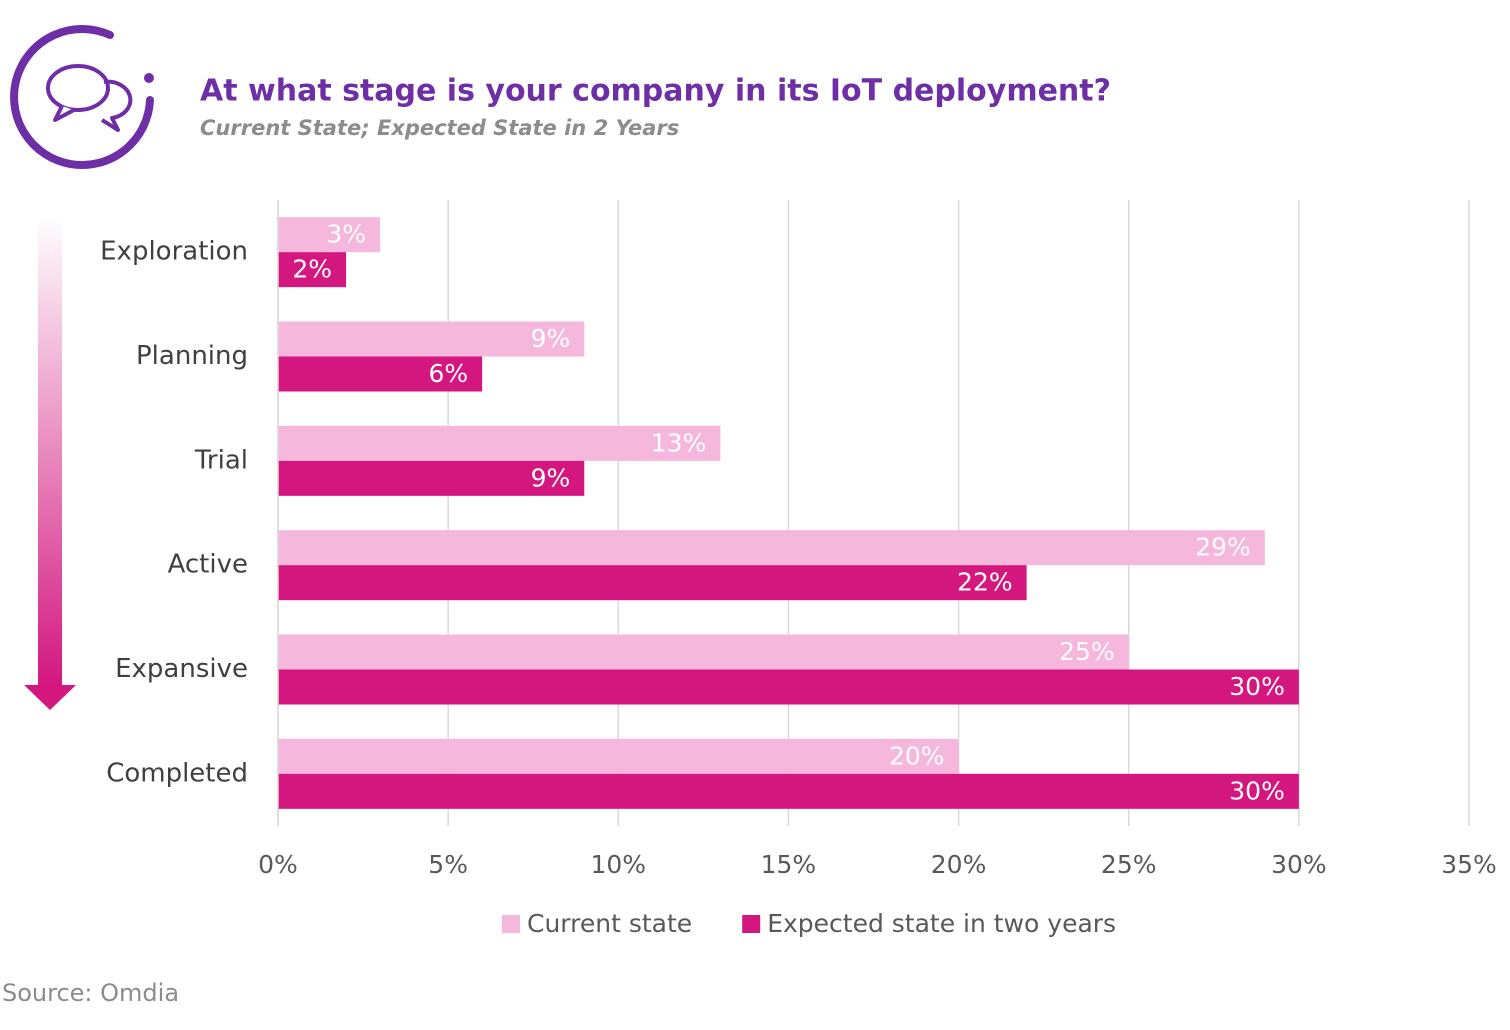  I want to click on value-label: 3%, so click(346, 234).